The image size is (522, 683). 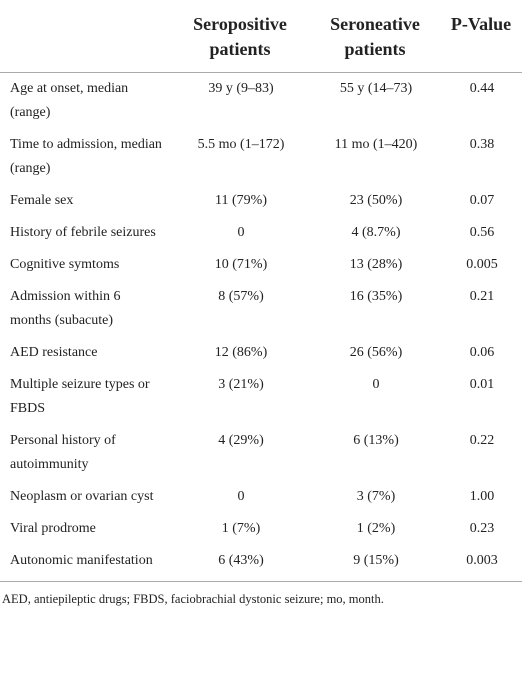 I want to click on table-cell: 0.07, so click(x=482, y=200).